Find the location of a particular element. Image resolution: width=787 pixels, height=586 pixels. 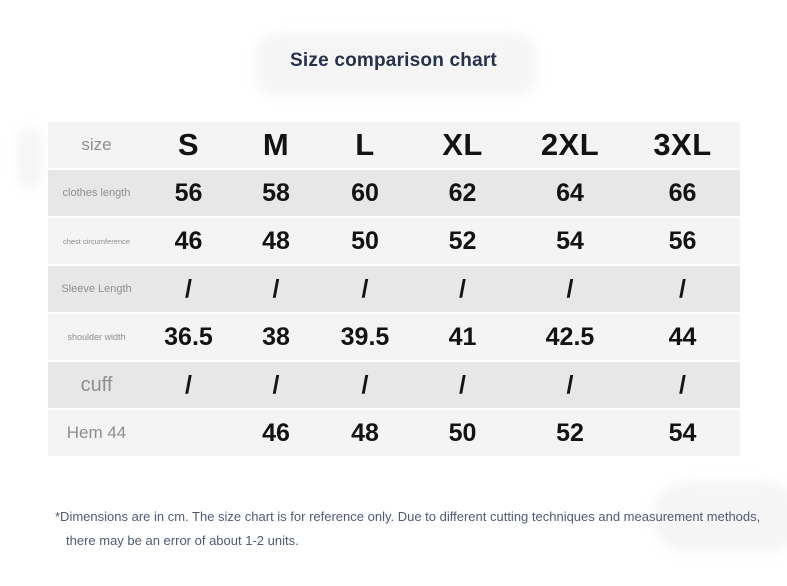

watermark-blob-corner is located at coordinates (719, 517).